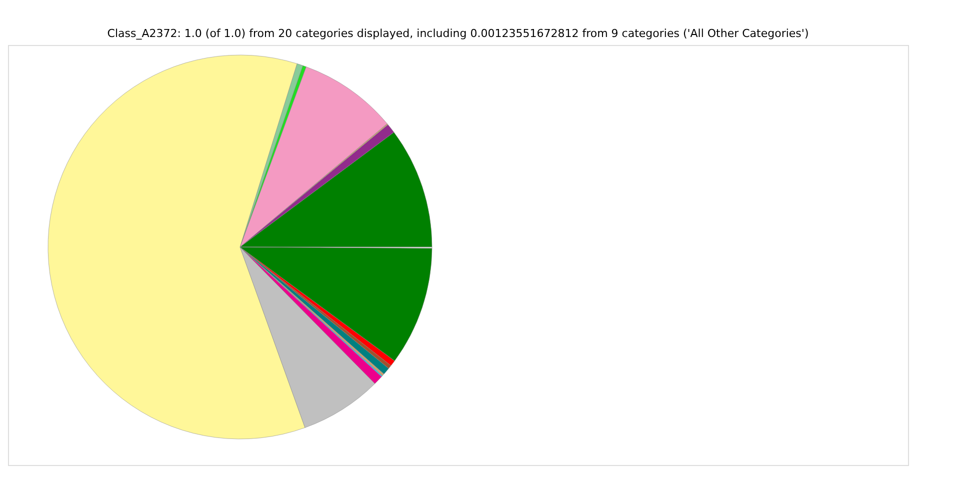 This screenshot has height=480, width=960. Describe the element at coordinates (458, 33) in the screenshot. I see `text: Class_A2372: 1.0 (of 1.0) from 20 categories displayed, including 0.00123551672812 from 9 categories ('All Other Categories')` at that location.